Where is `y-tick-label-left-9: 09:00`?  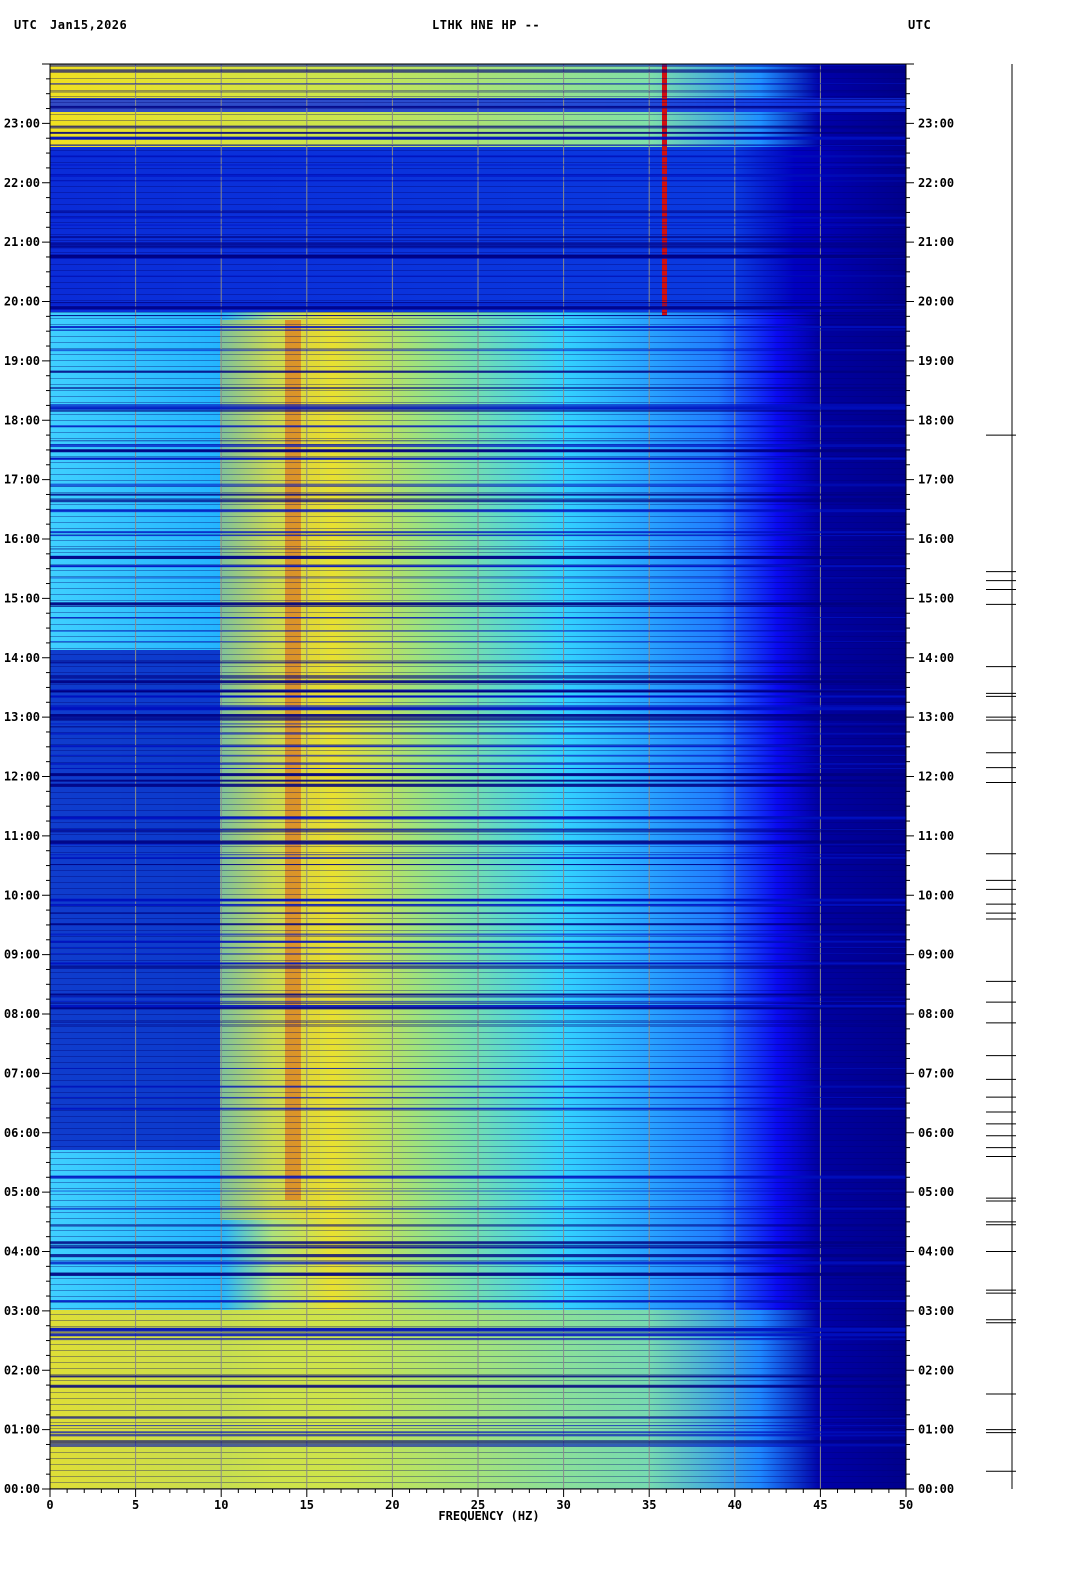
y-tick-label-left-9: 09:00 is located at coordinates (22, 955).